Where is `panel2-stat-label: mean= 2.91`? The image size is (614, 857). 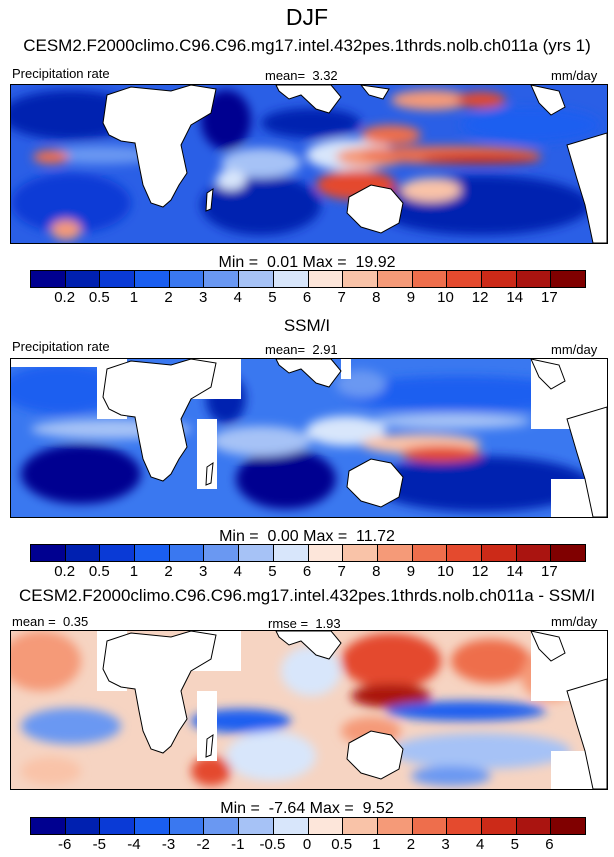 panel2-stat-label: mean= 2.91 is located at coordinates (301, 349).